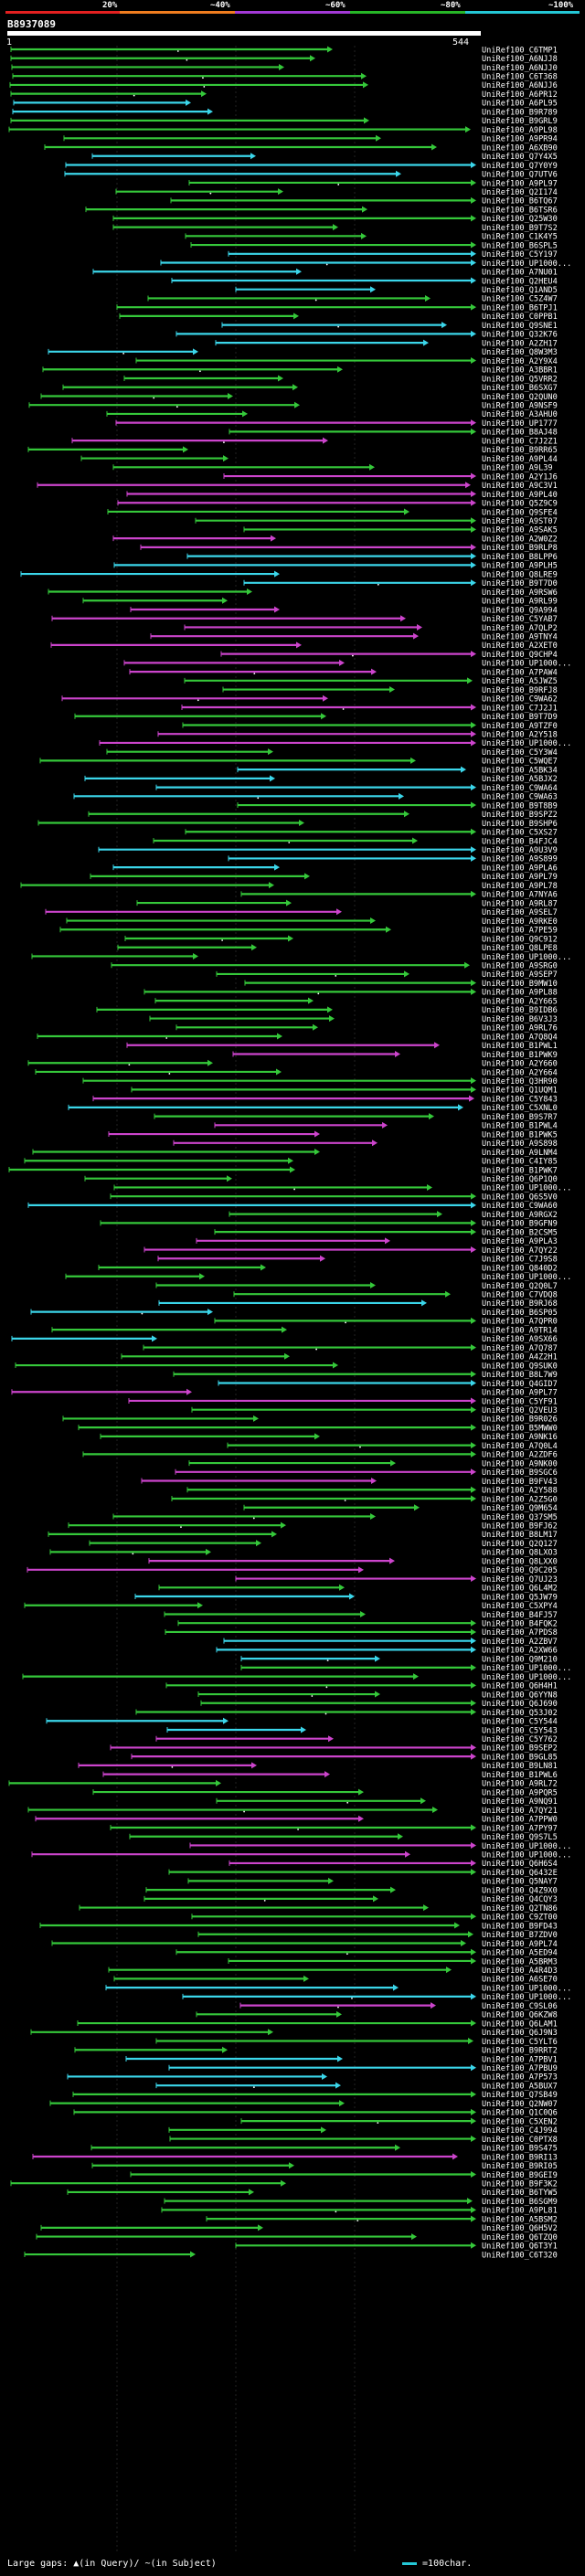  Describe the element at coordinates (520, 343) in the screenshot. I see `hit-label: UniRef100_A2ZH17` at that location.